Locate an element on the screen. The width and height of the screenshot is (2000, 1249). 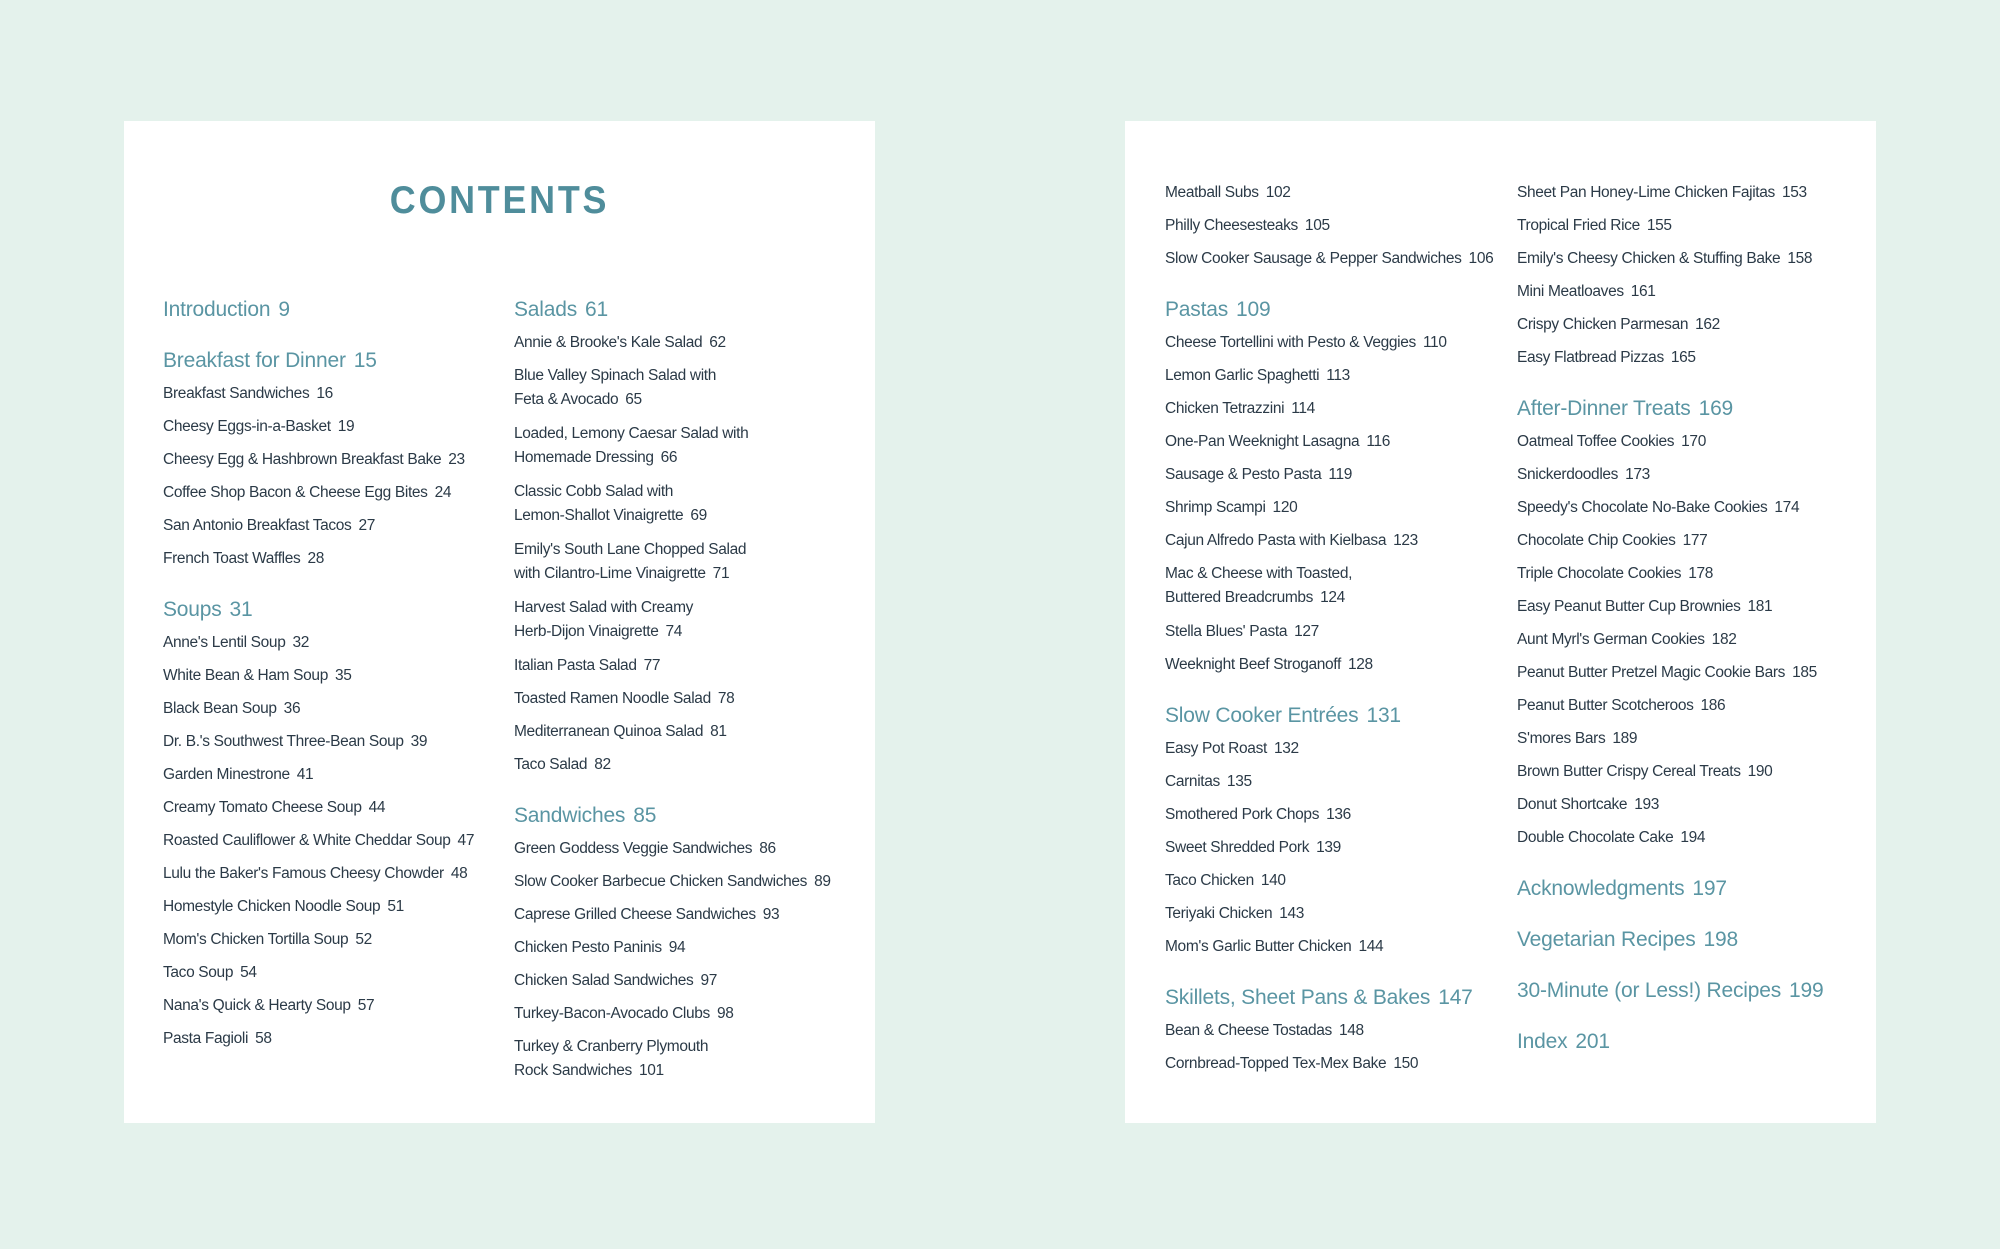
toc-entry: Pasta Fagioli 58 is located at coordinates (333, 1038).